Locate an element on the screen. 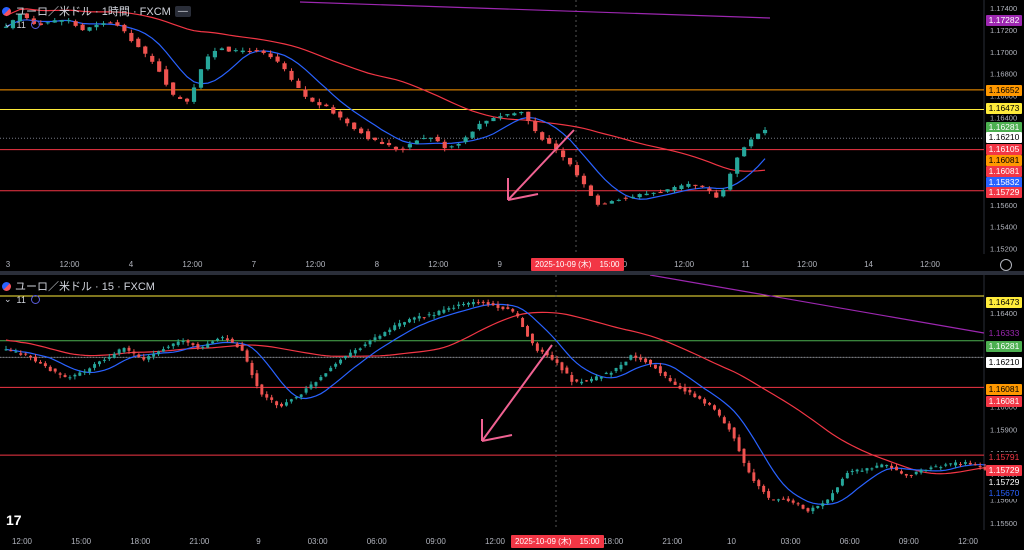  moving-average-long-line is located at coordinates (817, 304).